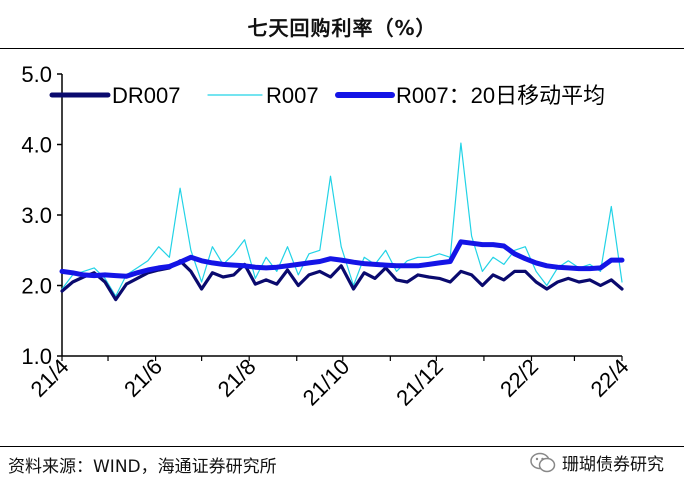 The image size is (684, 486). I want to click on x-tick-label: 21/8, so click(237, 378).